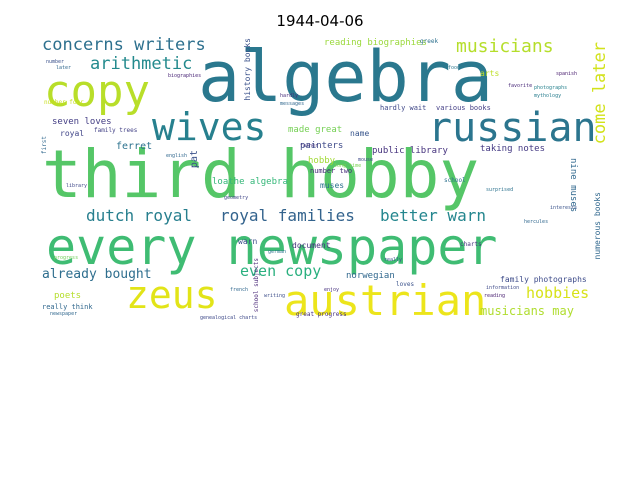 The image size is (640, 480). What do you see at coordinates (44, 145) in the screenshot?
I see `word-first: first` at bounding box center [44, 145].